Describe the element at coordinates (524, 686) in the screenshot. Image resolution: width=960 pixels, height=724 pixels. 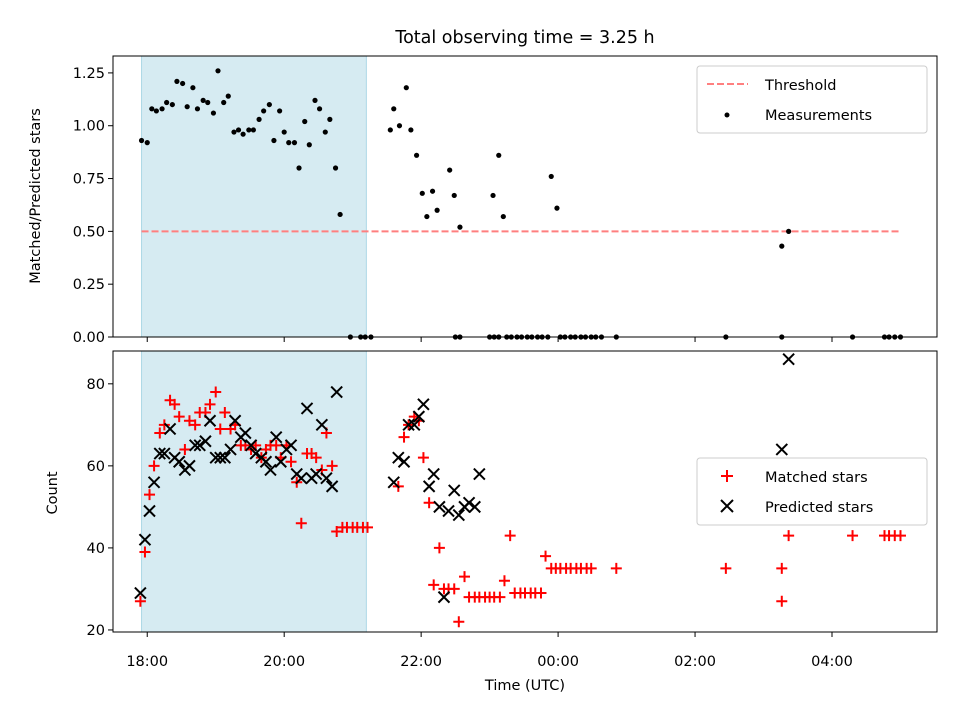
I see `x-axis-label: Time (UTC)` at that location.